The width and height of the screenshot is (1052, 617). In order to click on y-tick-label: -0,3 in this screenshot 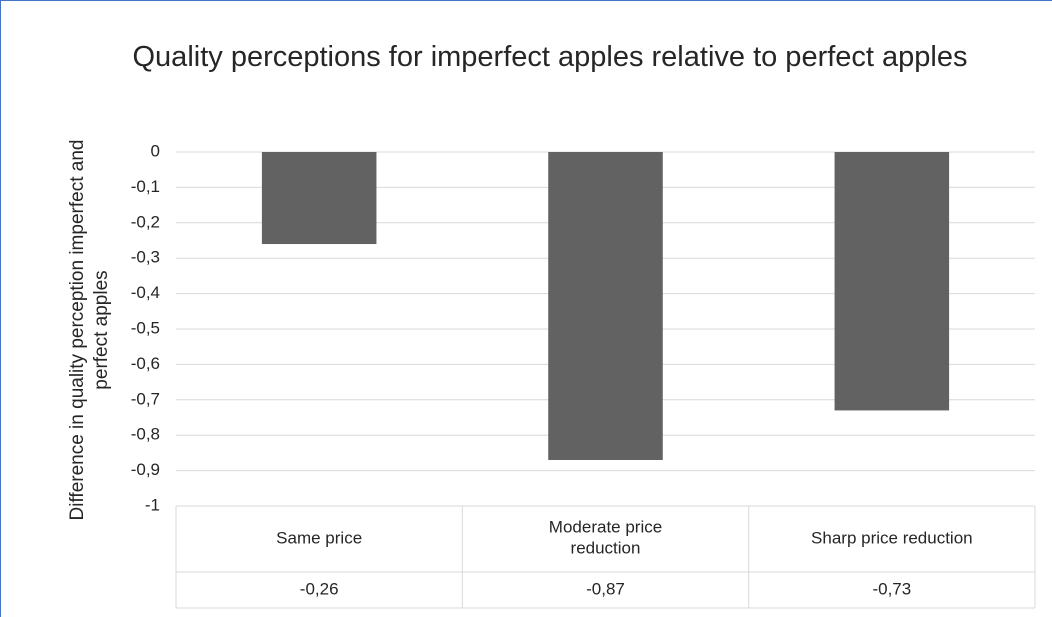, I will do `click(145, 257)`.